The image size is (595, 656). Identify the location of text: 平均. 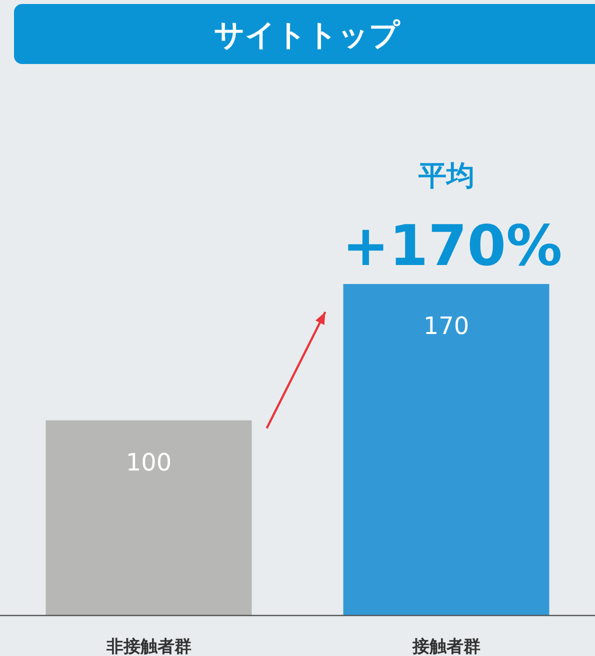
(445, 175).